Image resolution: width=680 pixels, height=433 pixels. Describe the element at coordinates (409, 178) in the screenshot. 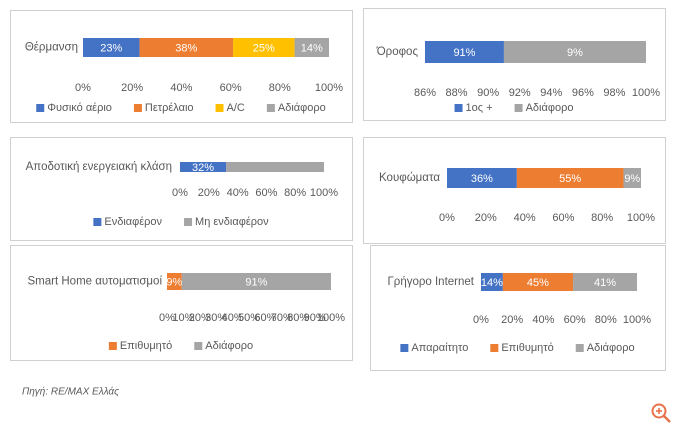

I see `category-label: Κουφώματα` at that location.